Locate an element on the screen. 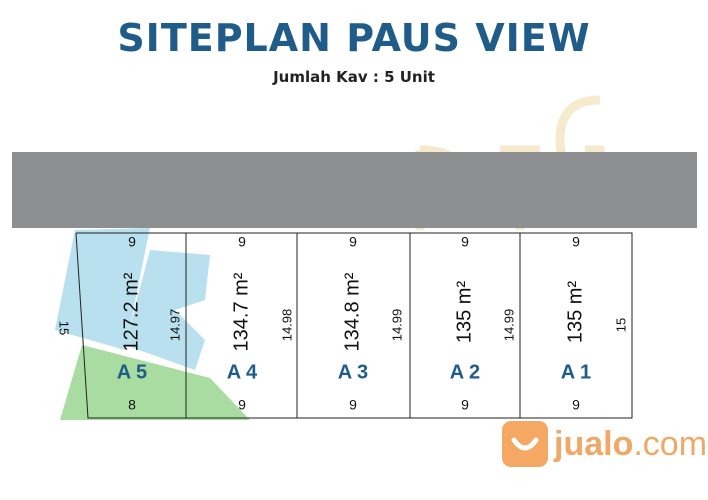 This screenshot has height=500, width=708. lot-area: 134.7 m² is located at coordinates (241, 311).